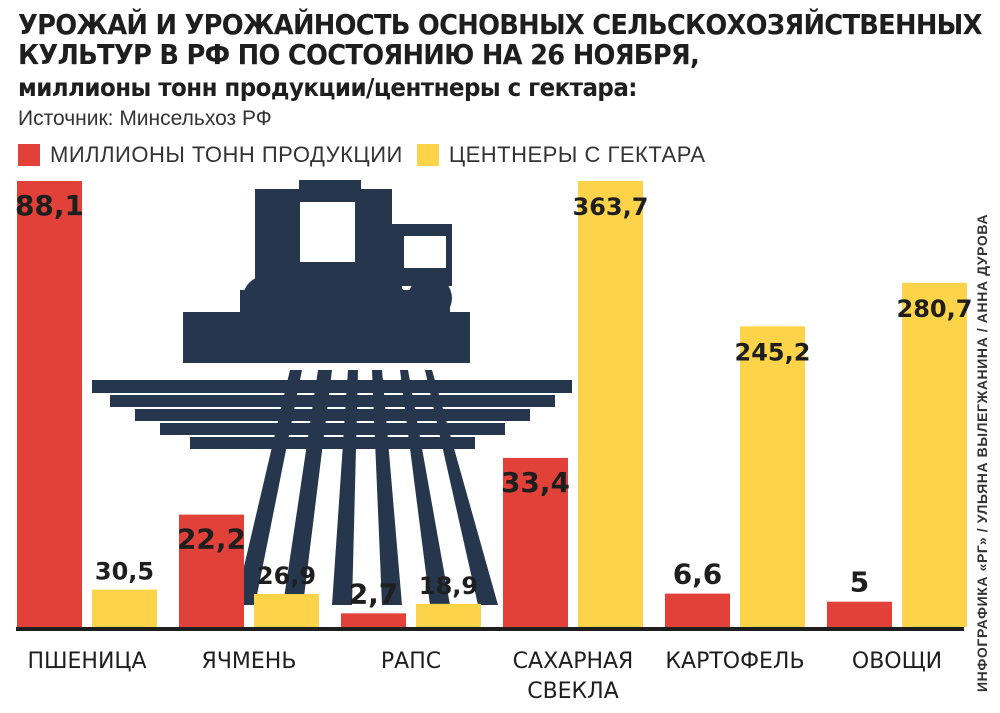 The image size is (1000, 713). What do you see at coordinates (211, 570) in the screenshot?
I see `bar-production-barley` at bounding box center [211, 570].